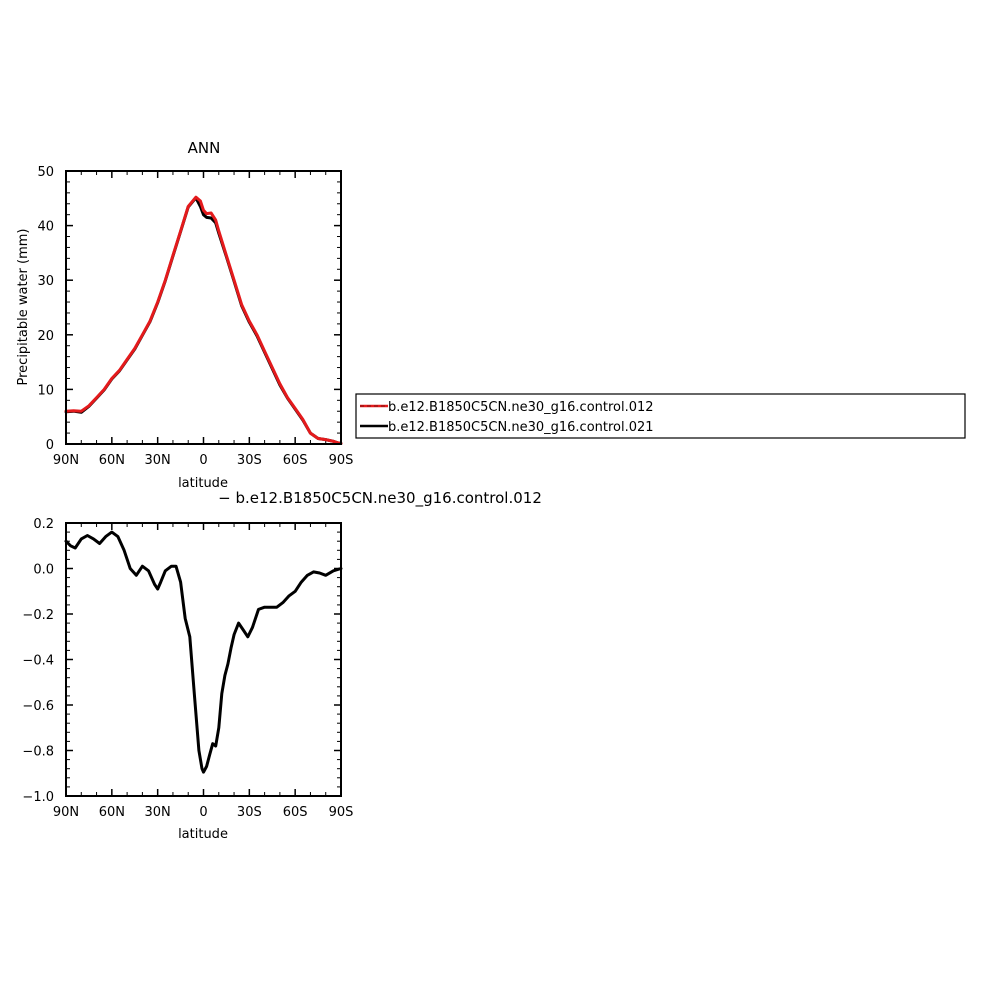  What do you see at coordinates (38, 615) in the screenshot?
I see `bottom-y-tick-label: −0.2` at bounding box center [38, 615].